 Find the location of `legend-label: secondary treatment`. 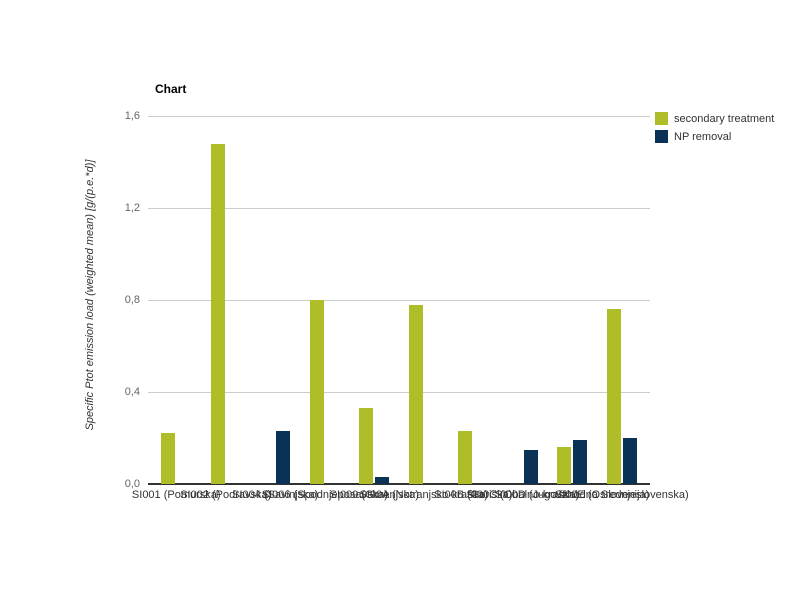

legend-label: secondary treatment is located at coordinates (724, 118).